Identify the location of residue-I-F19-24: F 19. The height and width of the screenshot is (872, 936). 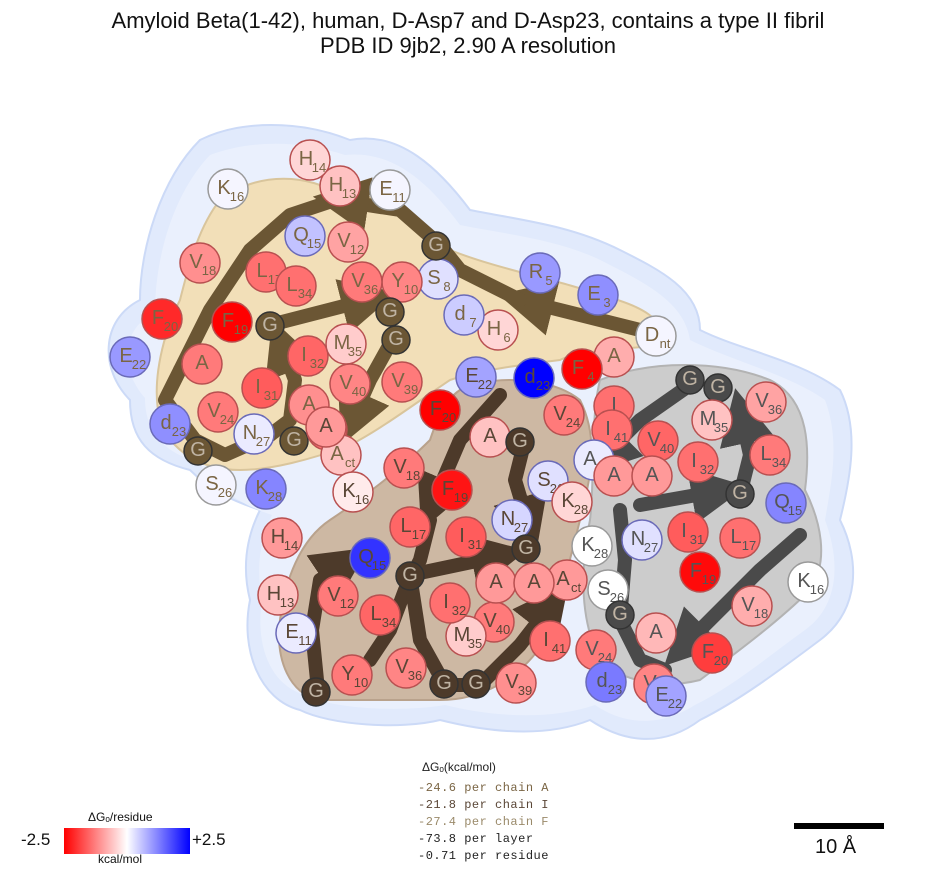
(452, 490).